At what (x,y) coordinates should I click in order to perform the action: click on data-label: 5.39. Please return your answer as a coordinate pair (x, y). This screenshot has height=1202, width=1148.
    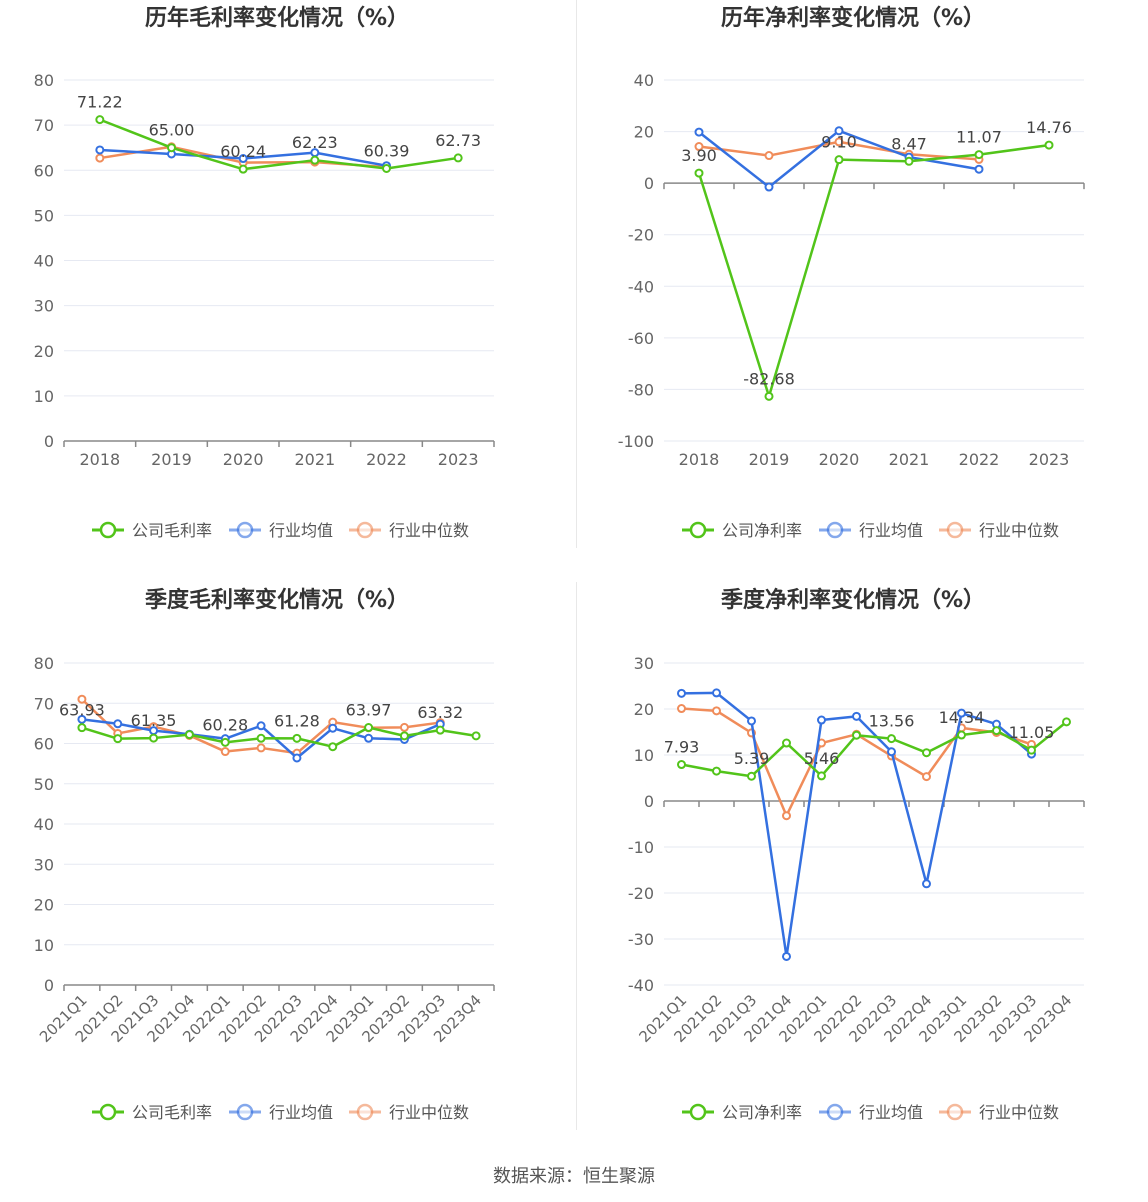
    Looking at the image, I should click on (752, 758).